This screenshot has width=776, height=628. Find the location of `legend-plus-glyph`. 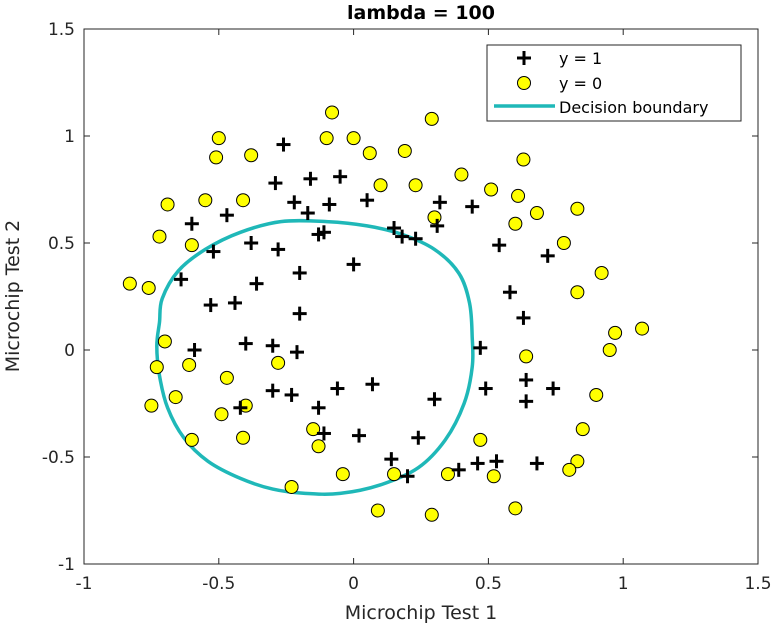

legend-plus-glyph is located at coordinates (524, 58).